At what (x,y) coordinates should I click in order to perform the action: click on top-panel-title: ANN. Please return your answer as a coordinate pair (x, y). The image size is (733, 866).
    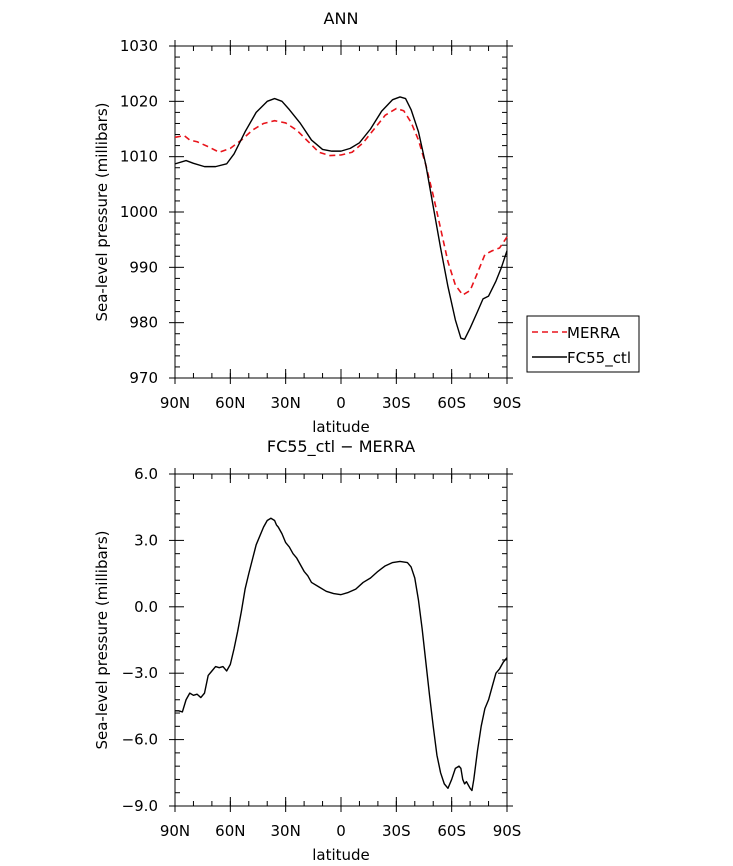
    Looking at the image, I should click on (341, 18).